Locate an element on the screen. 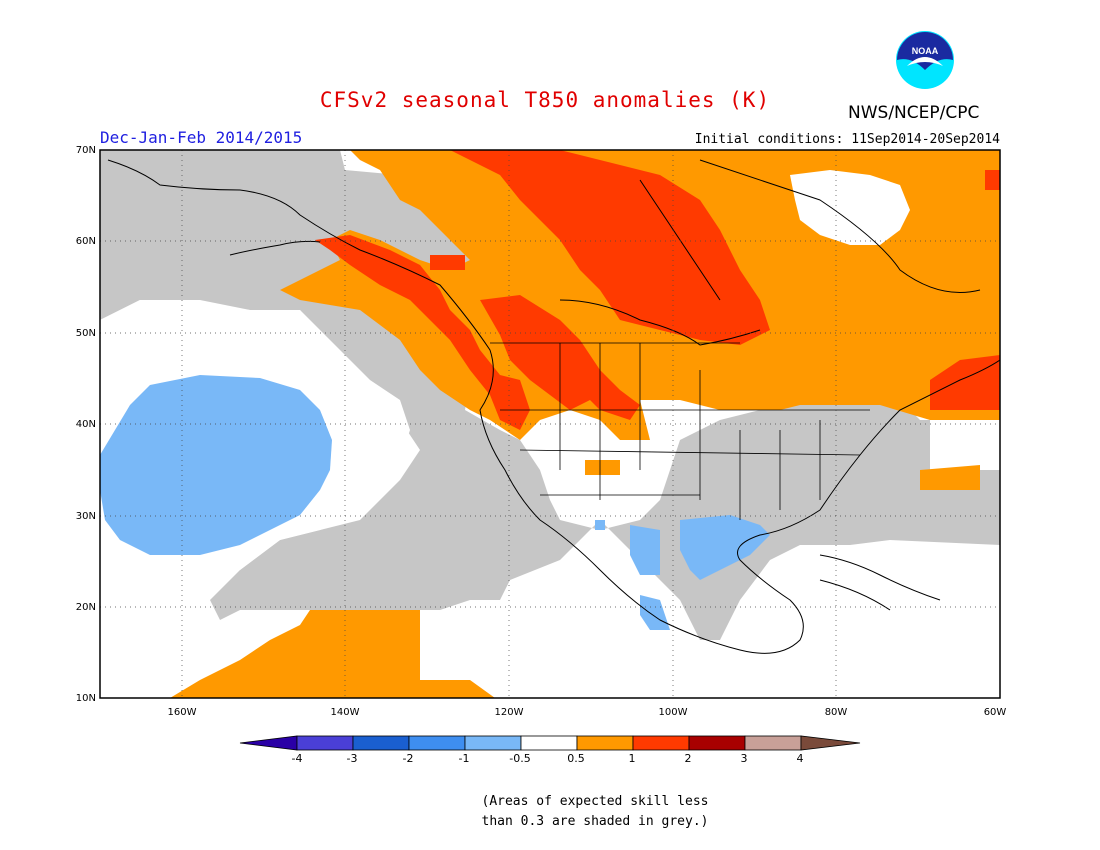 This screenshot has width=1100, height=850. svg-text: NOAA is located at coordinates (925, 51).